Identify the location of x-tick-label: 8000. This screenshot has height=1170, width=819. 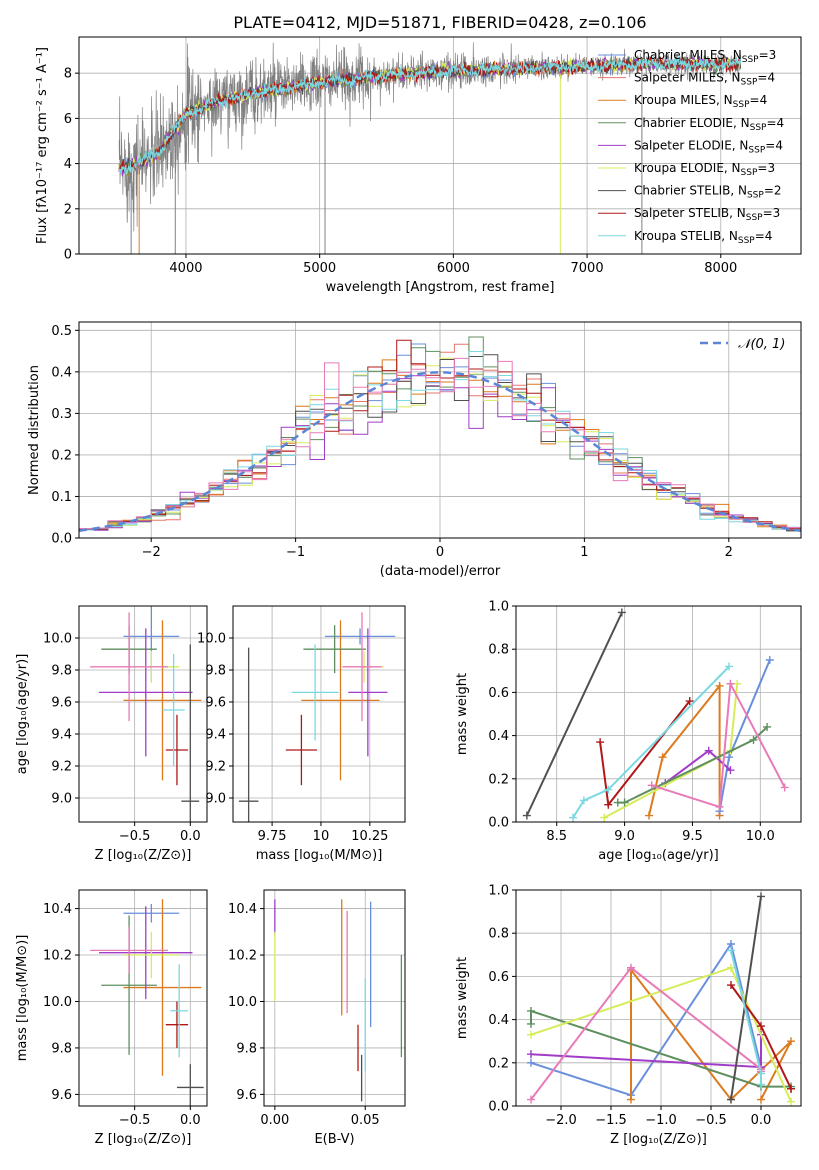
(720, 268).